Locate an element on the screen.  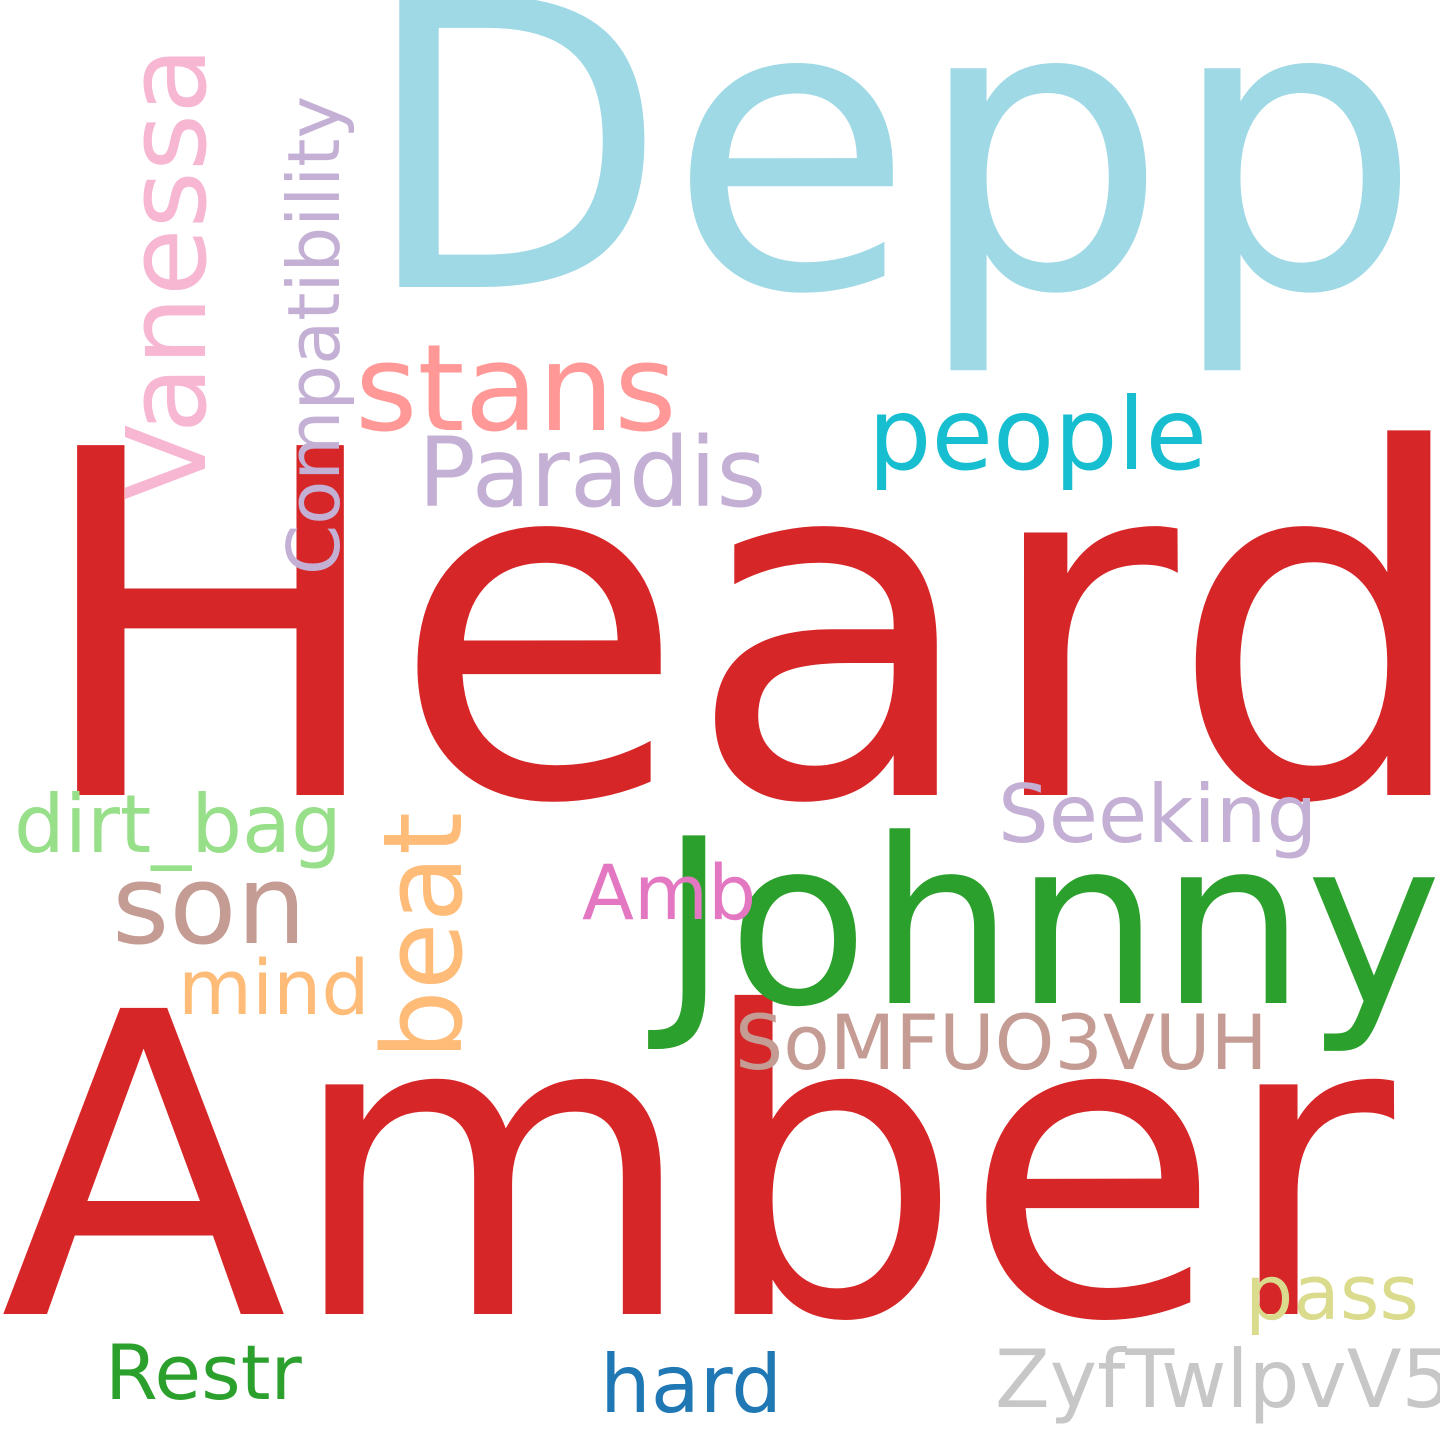
word-johnny: Johnny is located at coordinates (1050, 924).